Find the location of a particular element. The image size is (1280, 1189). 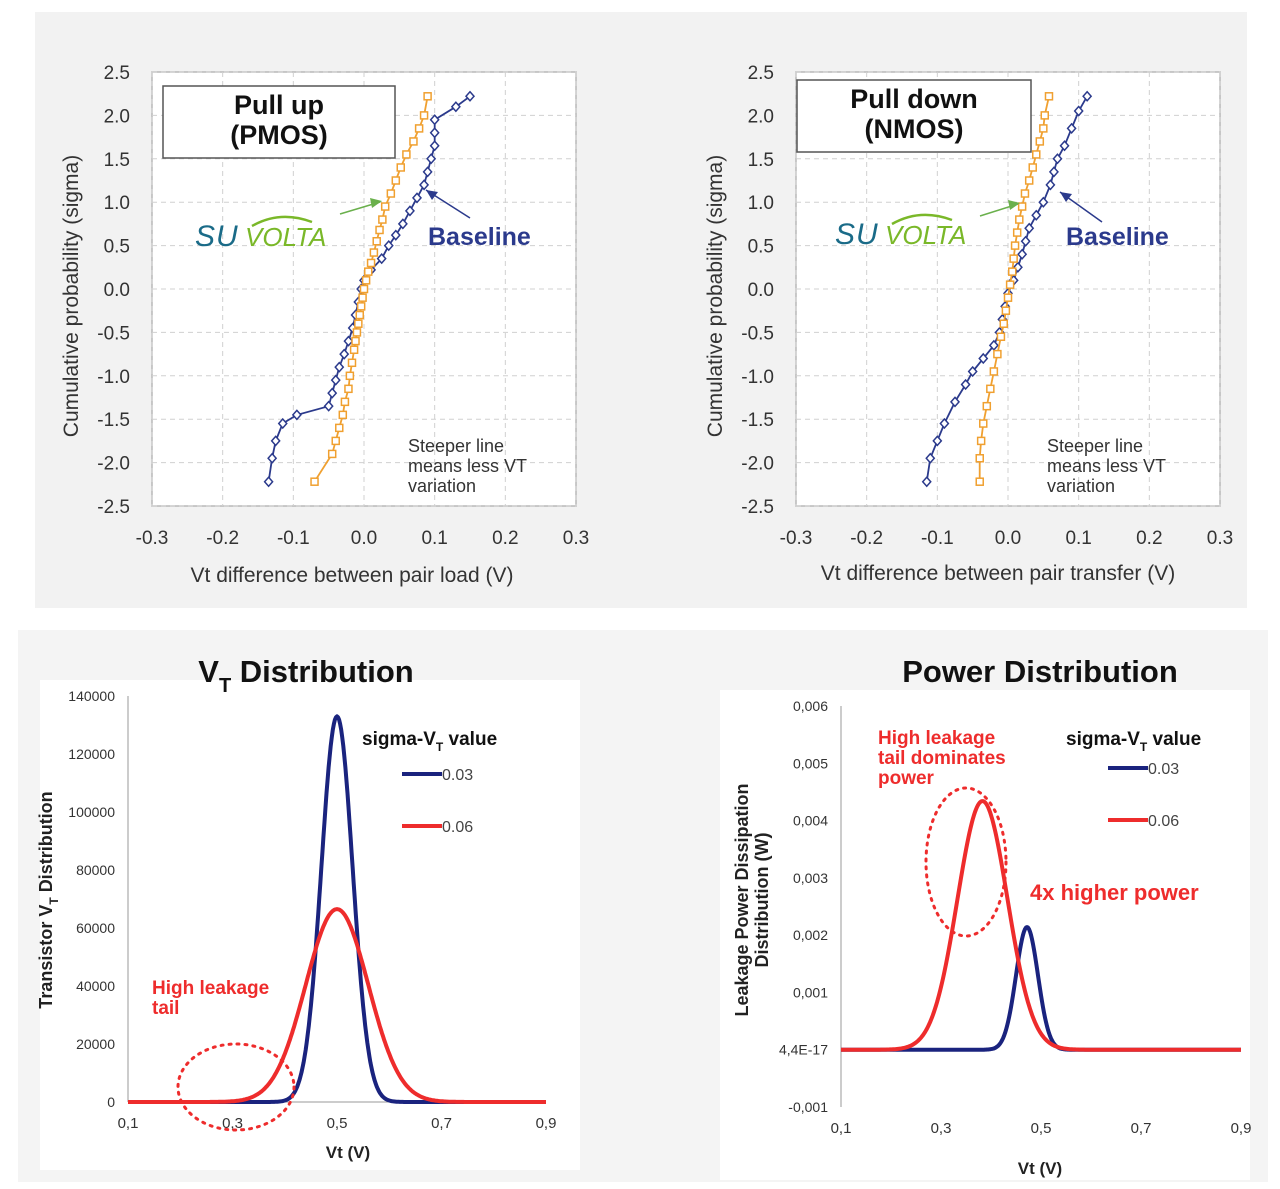

y-tick-label: 4,4E-17 is located at coordinates (803, 1050).